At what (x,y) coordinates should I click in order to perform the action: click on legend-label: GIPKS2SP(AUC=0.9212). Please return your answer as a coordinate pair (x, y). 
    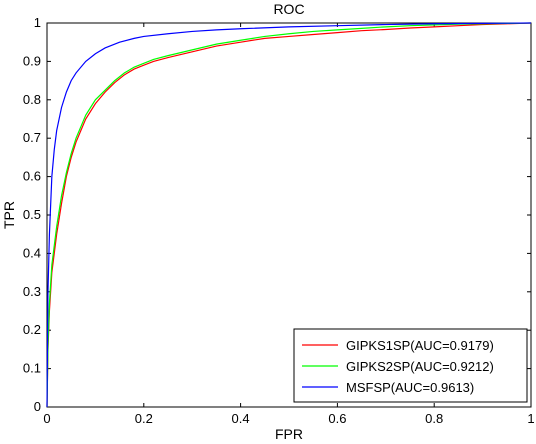
    Looking at the image, I should click on (420, 366).